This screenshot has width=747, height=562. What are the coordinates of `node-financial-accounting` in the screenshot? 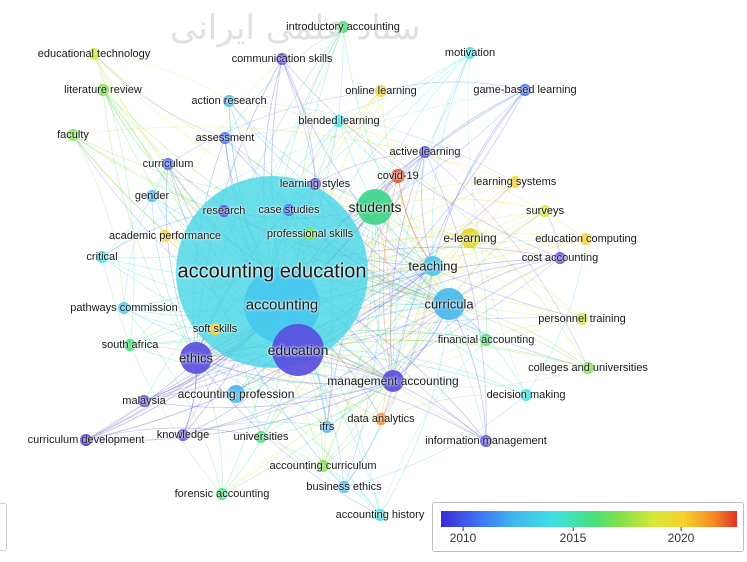 It's located at (486, 340).